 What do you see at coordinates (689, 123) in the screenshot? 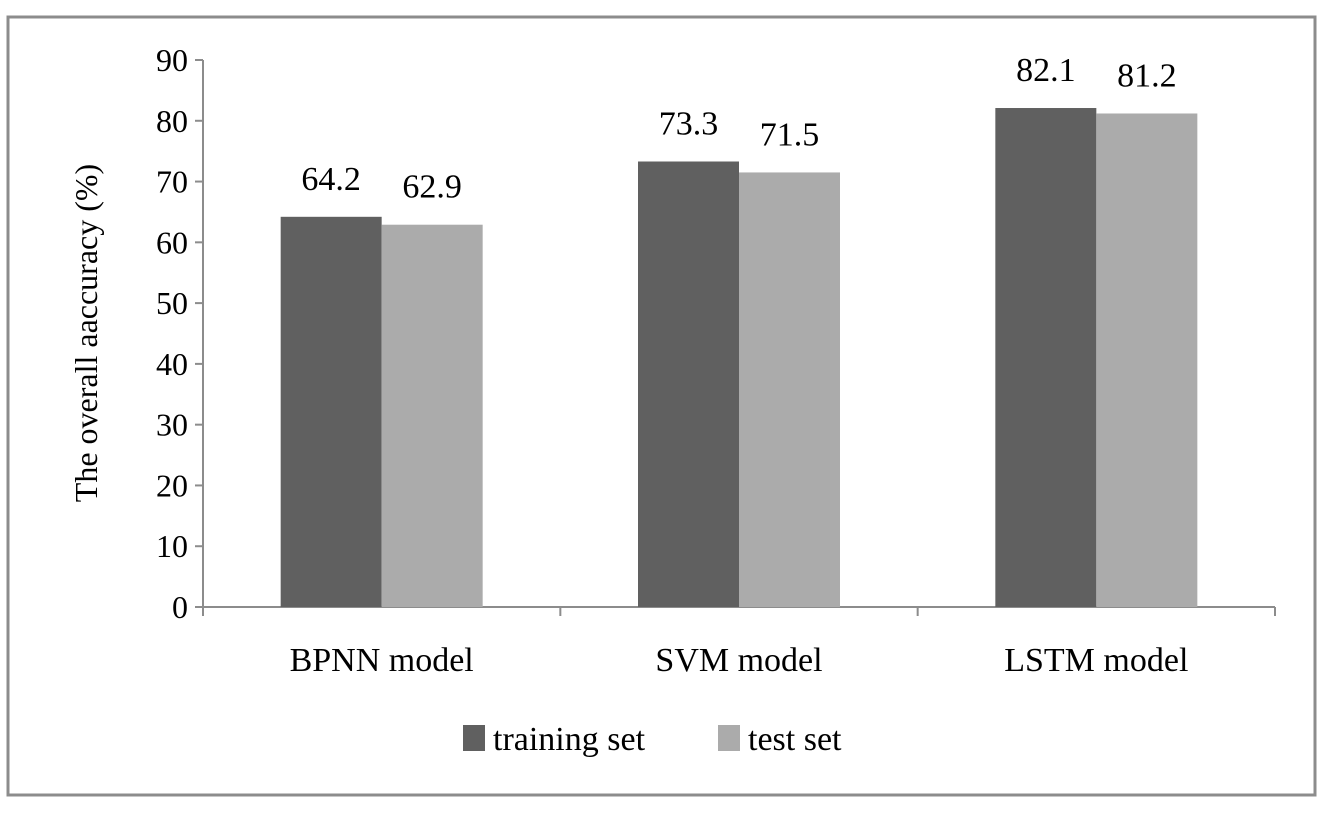
I see `data-label: 73.3` at bounding box center [689, 123].